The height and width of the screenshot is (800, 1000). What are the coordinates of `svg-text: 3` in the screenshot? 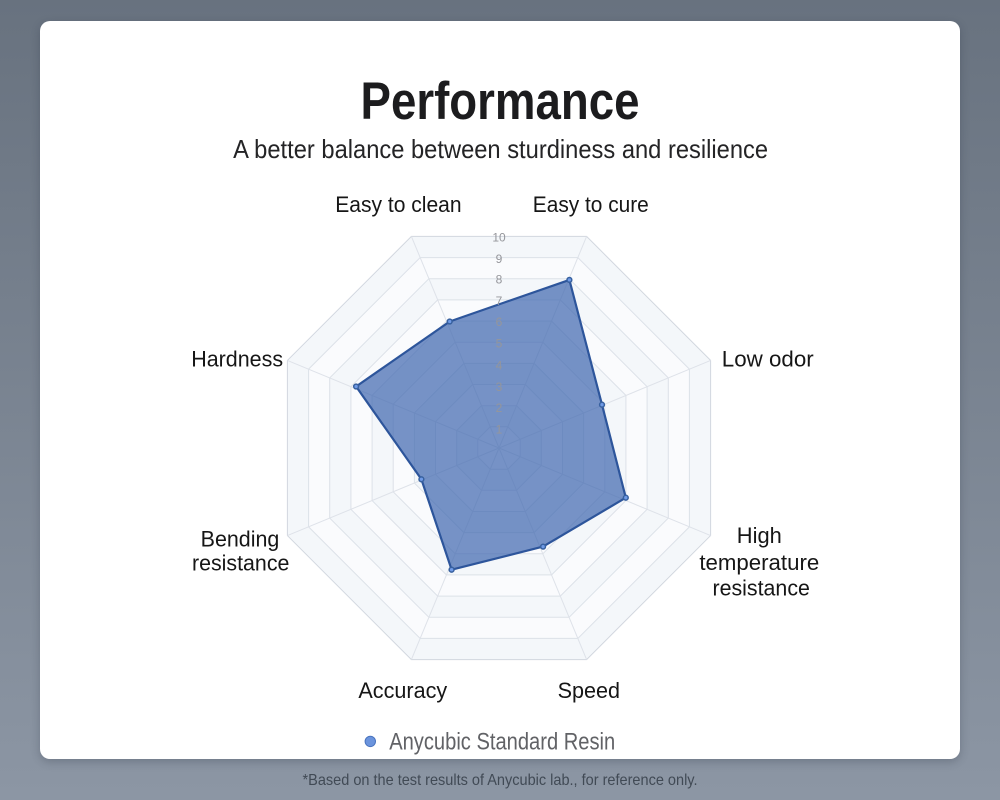 It's located at (499, 387).